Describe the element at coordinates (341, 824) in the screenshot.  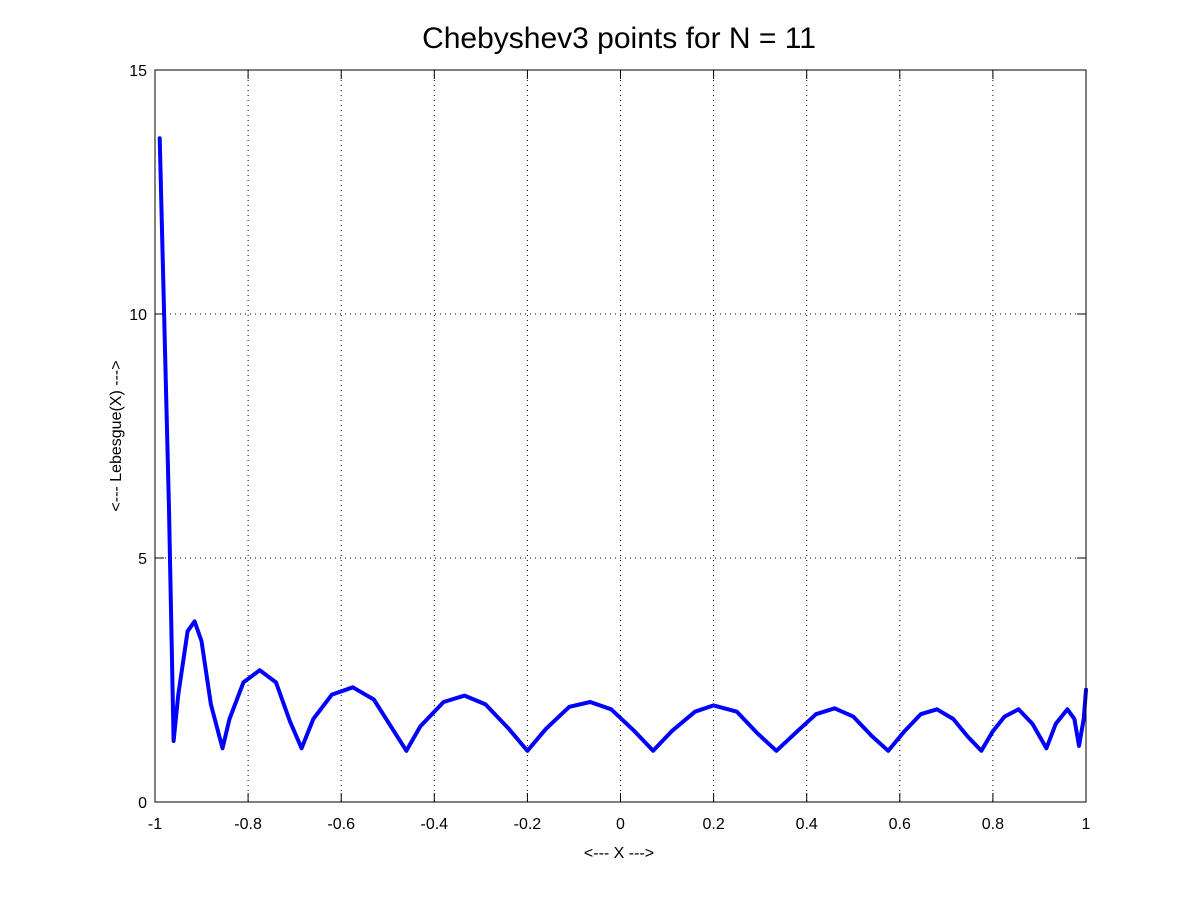
I see `x-tick-label: -0.6` at that location.